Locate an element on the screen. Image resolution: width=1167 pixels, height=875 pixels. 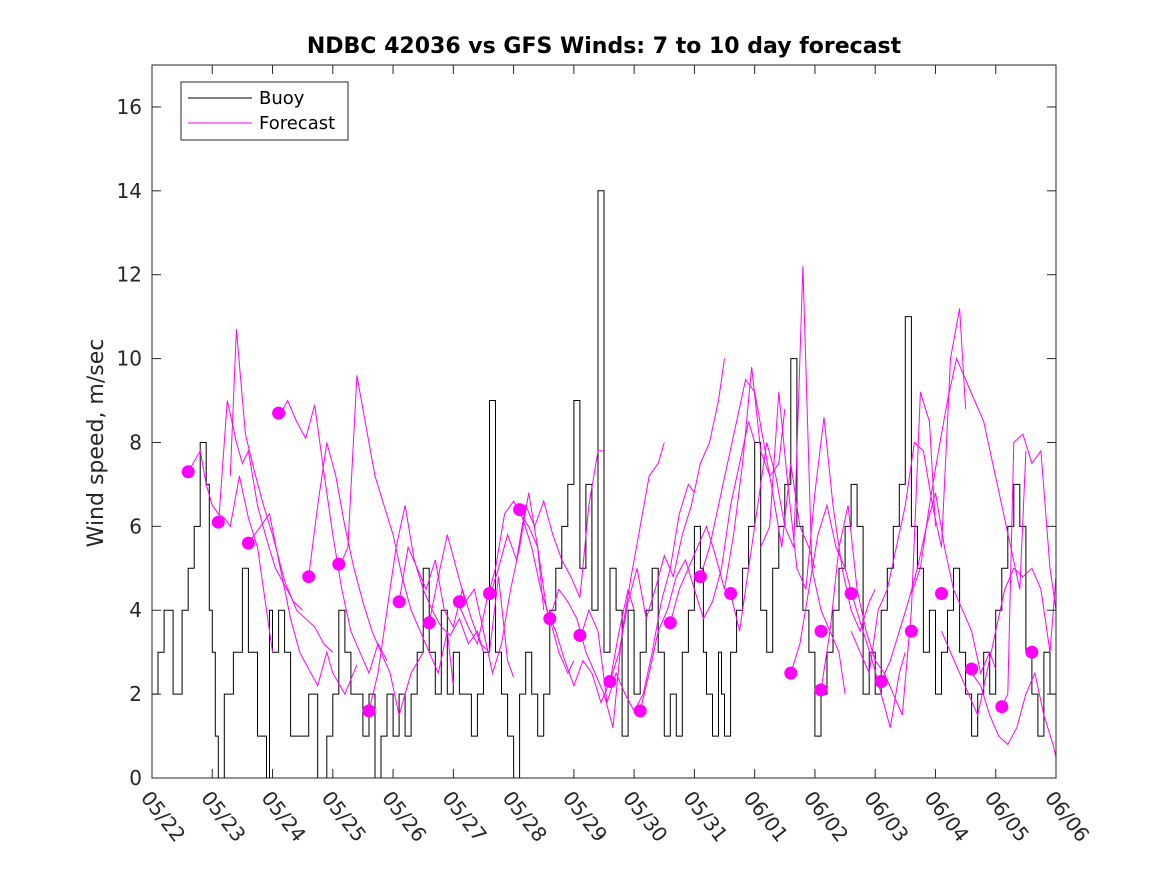
y-tick-label: 4 is located at coordinates (135, 610).